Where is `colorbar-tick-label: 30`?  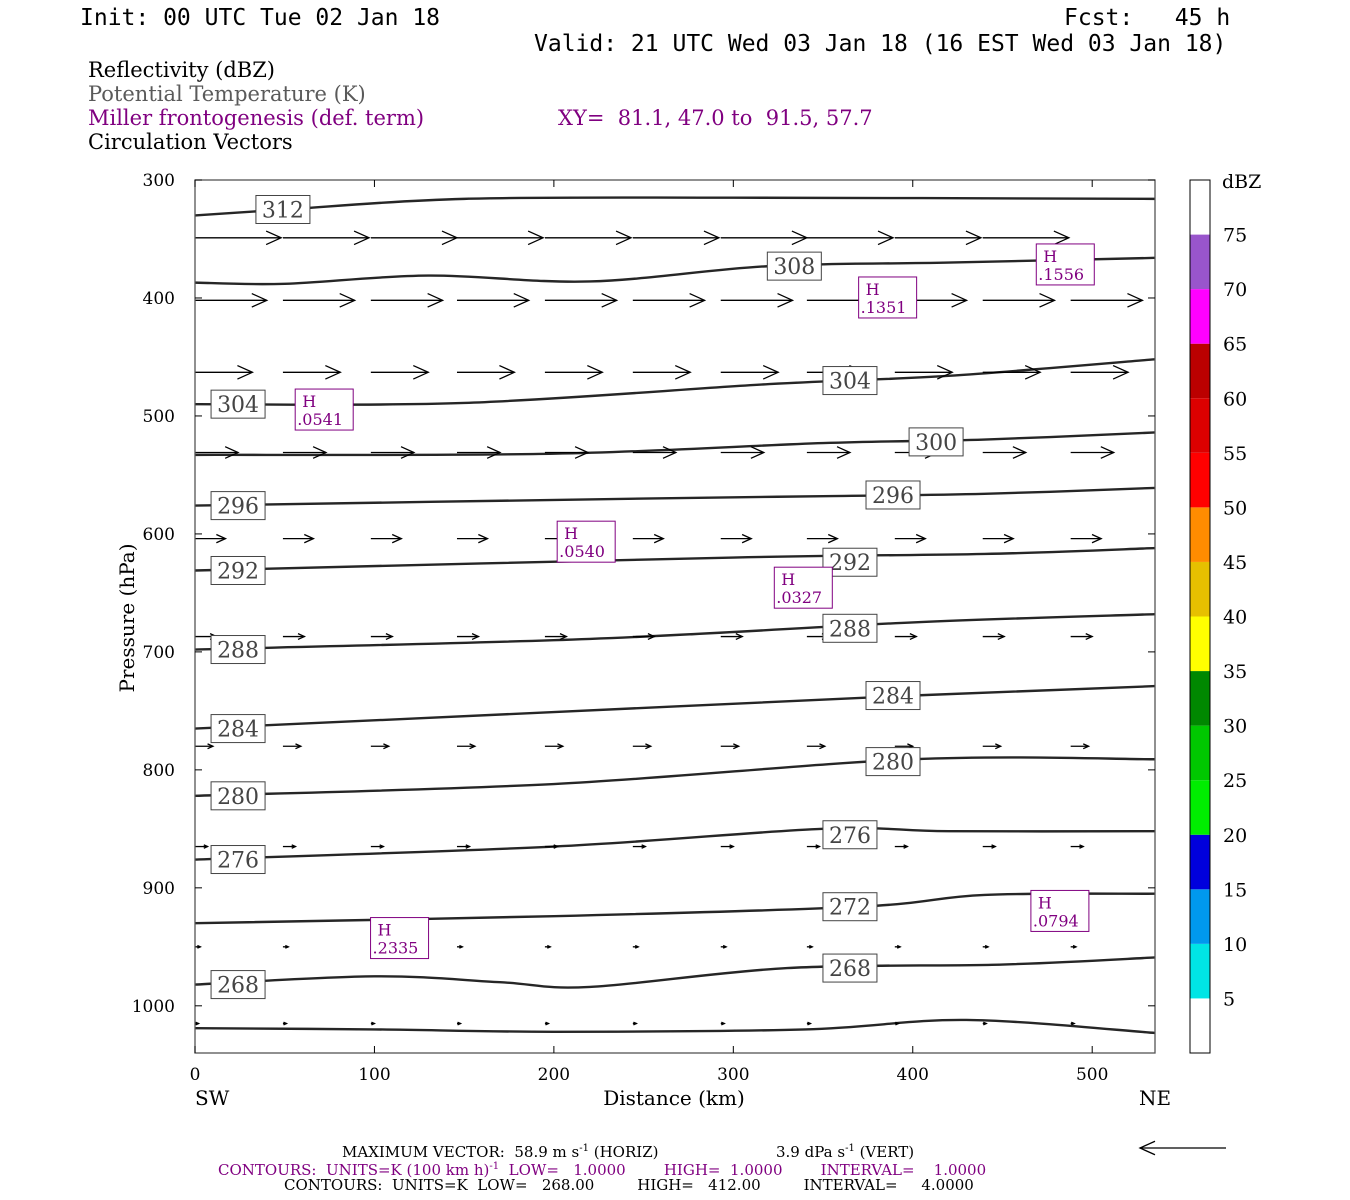 colorbar-tick-label: 30 is located at coordinates (1235, 727).